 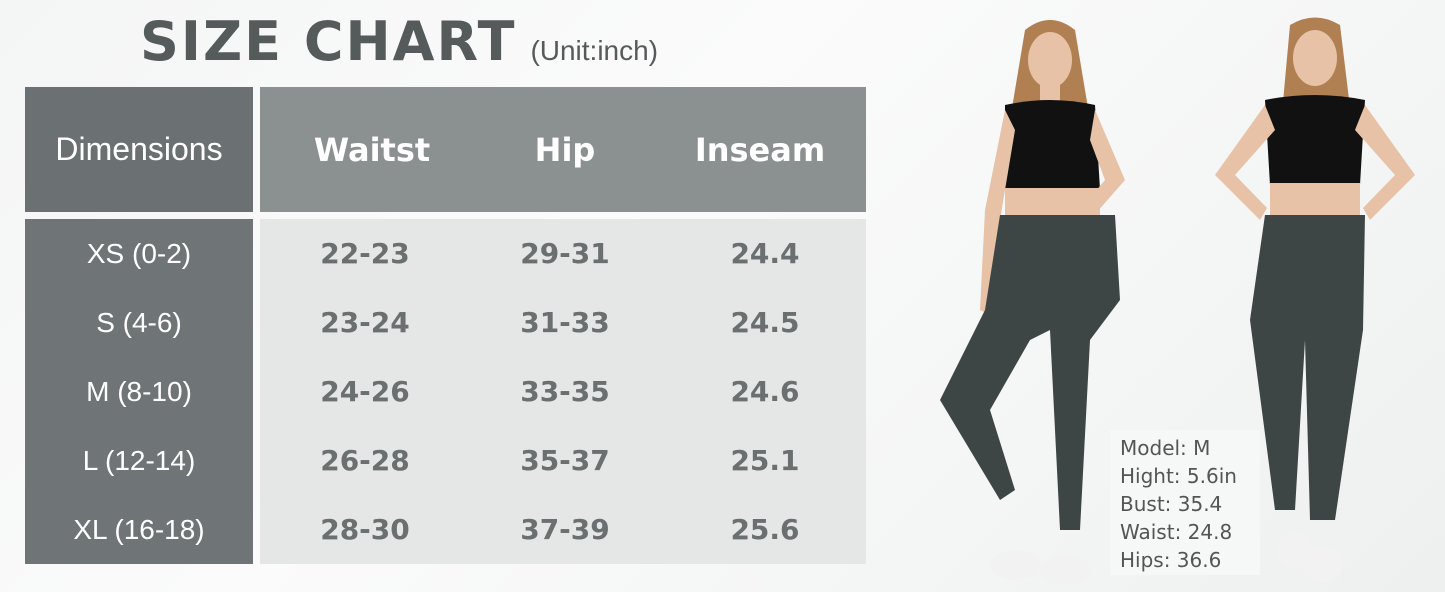 I want to click on title-unit: (Unit:inch), so click(x=594, y=50).